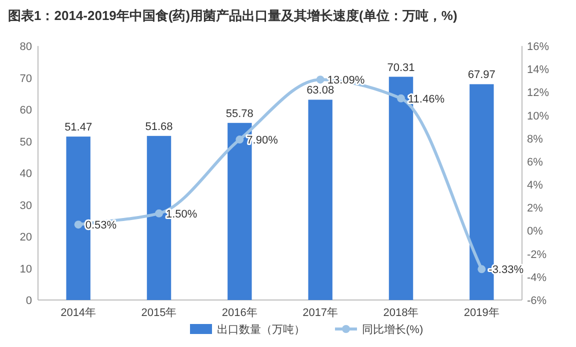 This screenshot has width=576, height=347. What do you see at coordinates (101, 226) in the screenshot?
I see `data-label: 0.53%` at bounding box center [101, 226].